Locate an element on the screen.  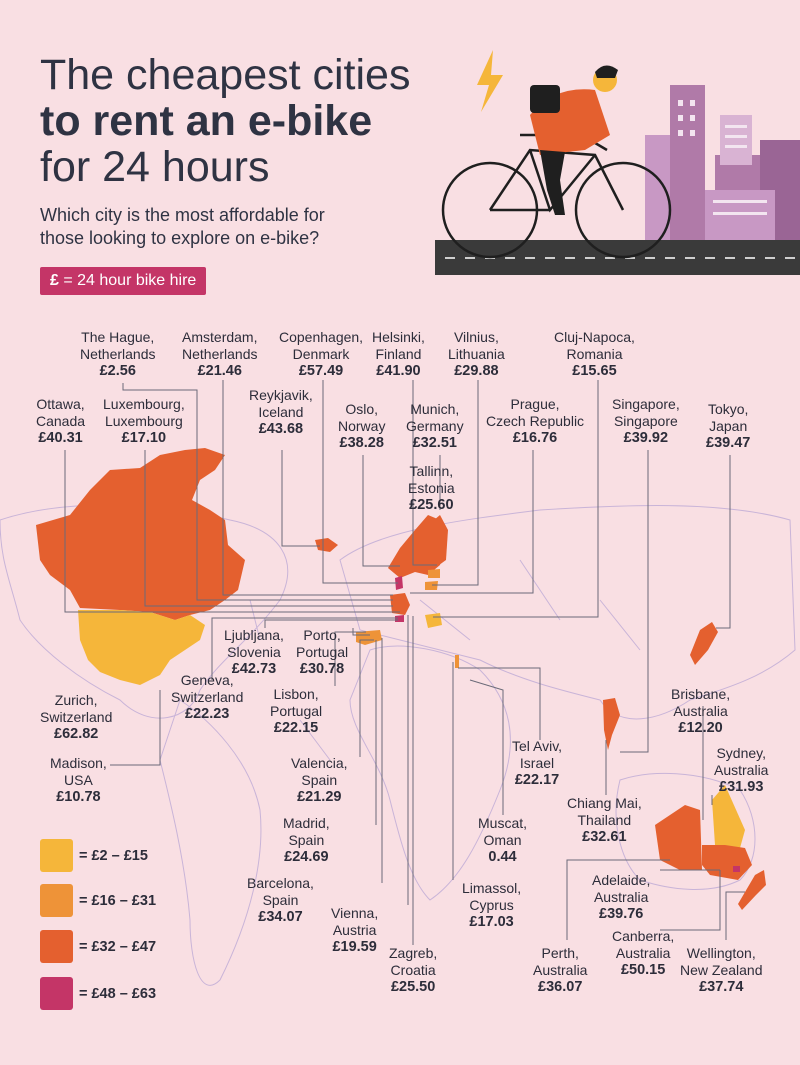
price: £39.47 is located at coordinates (728, 443).